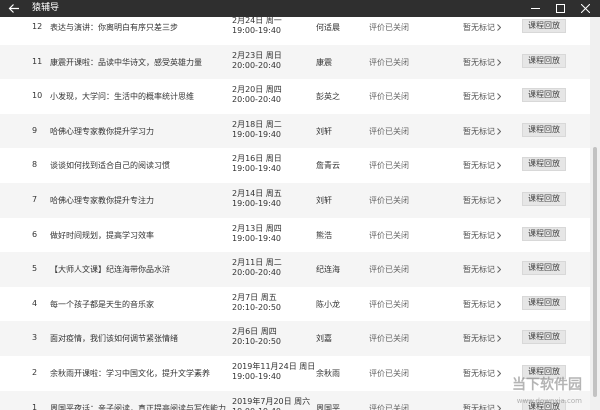 Image resolution: width=600 pixels, height=410 pixels. What do you see at coordinates (328, 166) in the screenshot?
I see `teacher-name: 詹青云` at bounding box center [328, 166].